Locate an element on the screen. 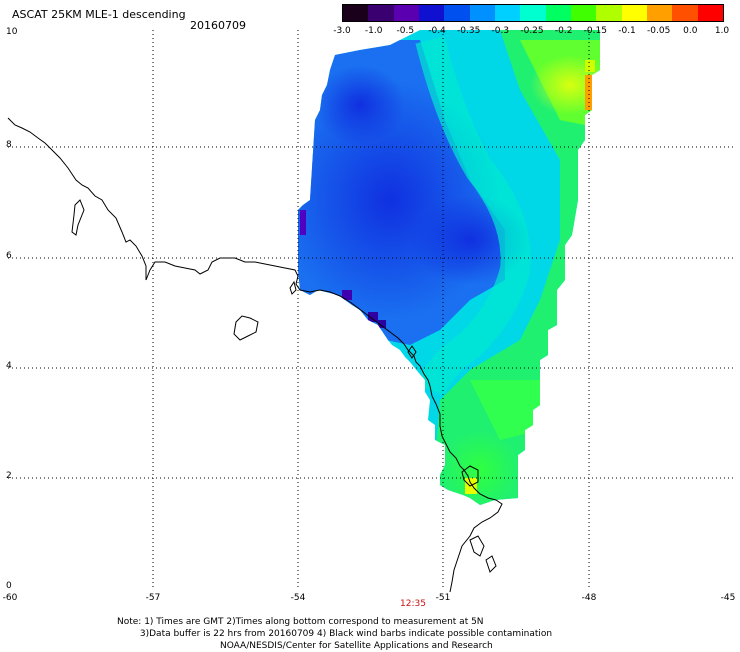 The width and height of the screenshot is (740, 652). colorbar-label: 1.0 is located at coordinates (722, 31).